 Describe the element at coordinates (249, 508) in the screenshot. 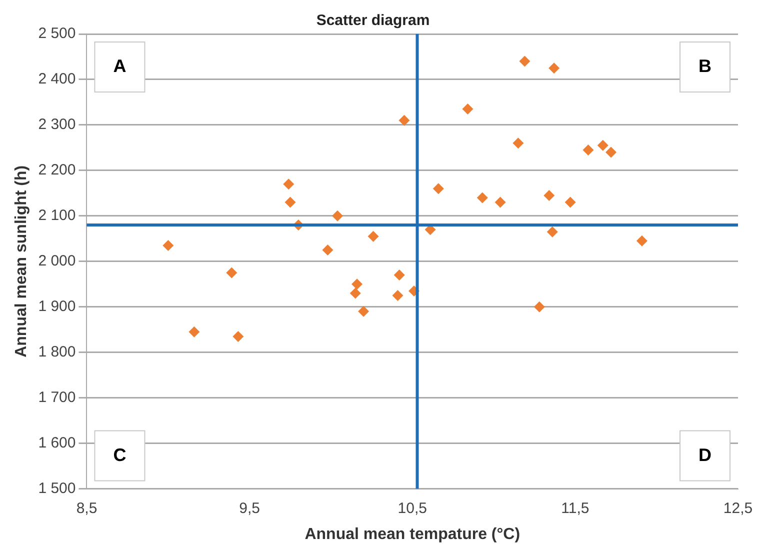

I see `x-tick-label: 9,5` at that location.